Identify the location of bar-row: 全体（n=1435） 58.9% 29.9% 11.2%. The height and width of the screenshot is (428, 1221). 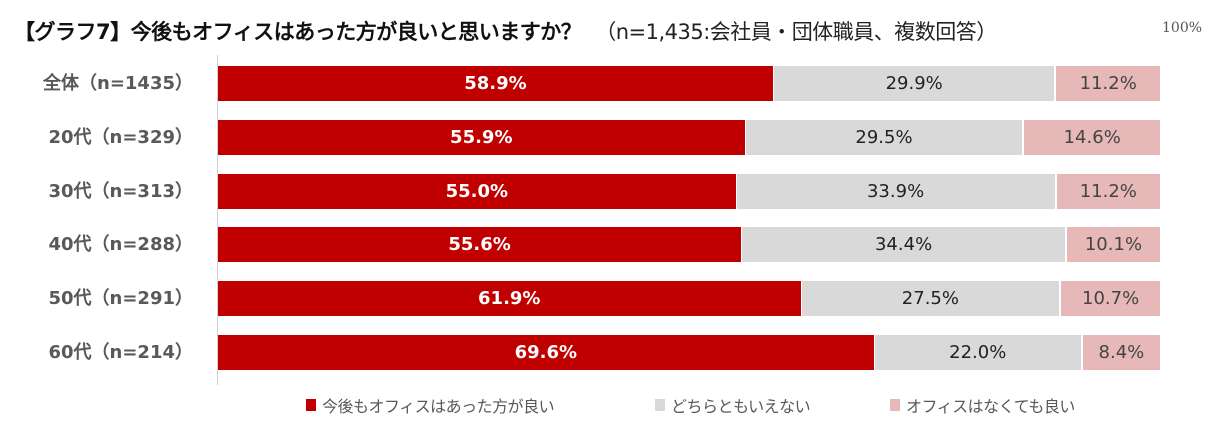
(610, 83).